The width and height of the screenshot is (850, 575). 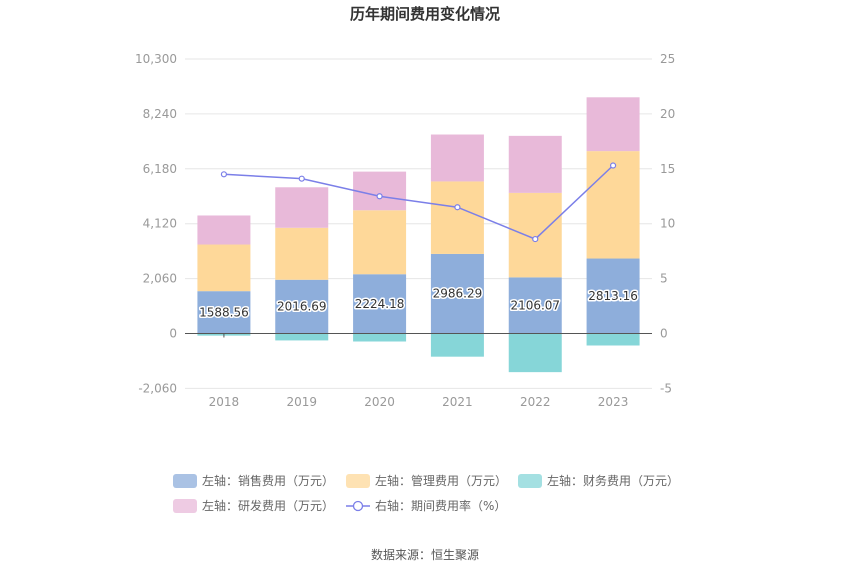 I want to click on bar-data-label: 2986.29, so click(x=458, y=294).